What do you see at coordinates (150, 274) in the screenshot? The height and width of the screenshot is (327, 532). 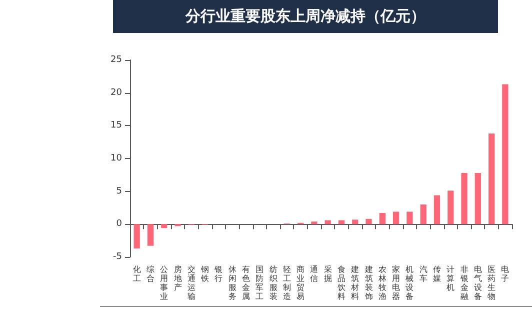 I see `x-tick-label: 综合` at bounding box center [150, 274].